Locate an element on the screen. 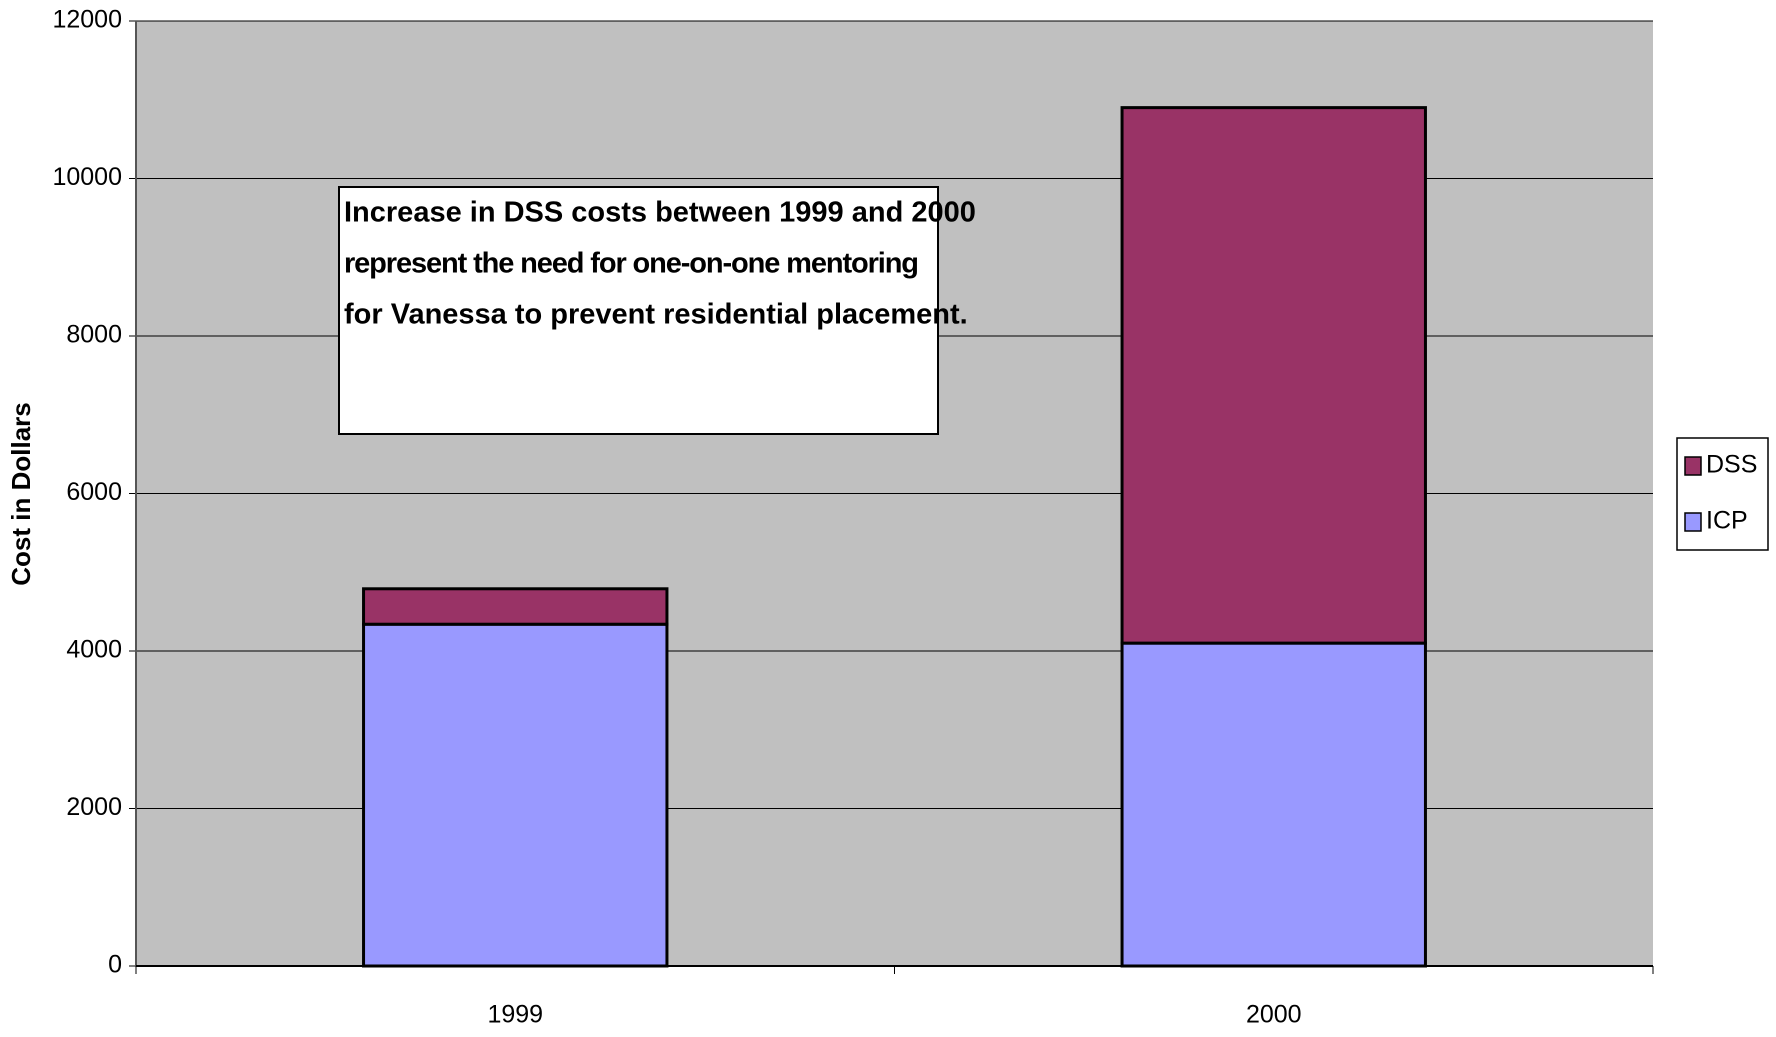 The height and width of the screenshot is (1037, 1776). legend-label: ICP is located at coordinates (1727, 521).